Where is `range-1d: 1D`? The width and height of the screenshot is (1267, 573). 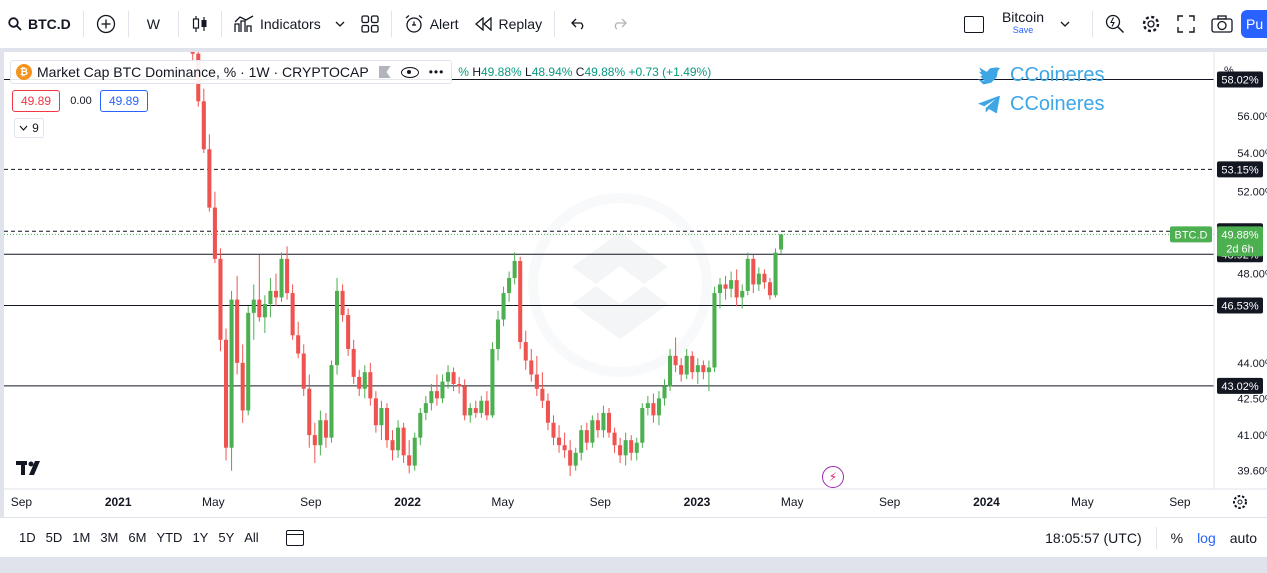
range-1d: 1D is located at coordinates (27, 537).